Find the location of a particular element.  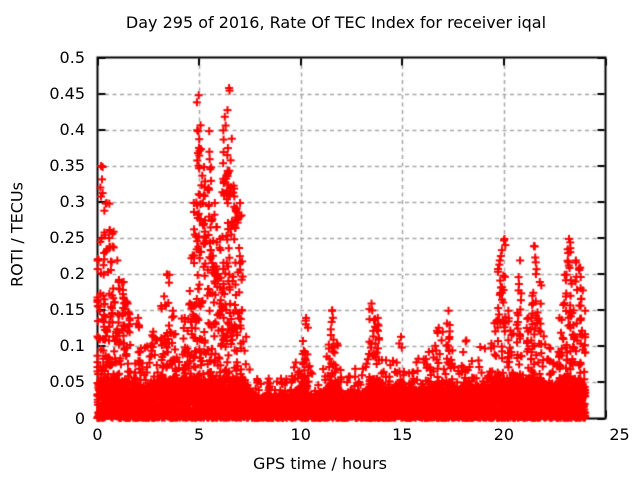

x-tick-label: 15 is located at coordinates (402, 434).